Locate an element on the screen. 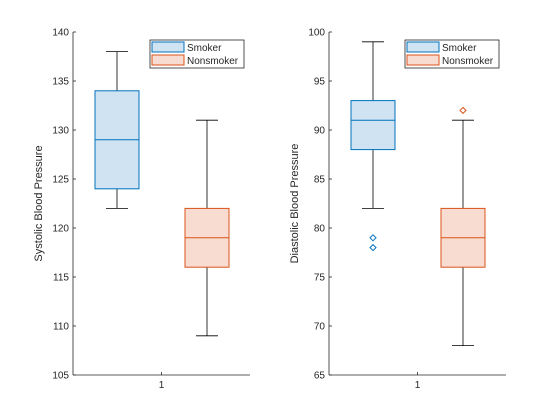 The image size is (560, 420). y-tick-label: 85 is located at coordinates (320, 180).